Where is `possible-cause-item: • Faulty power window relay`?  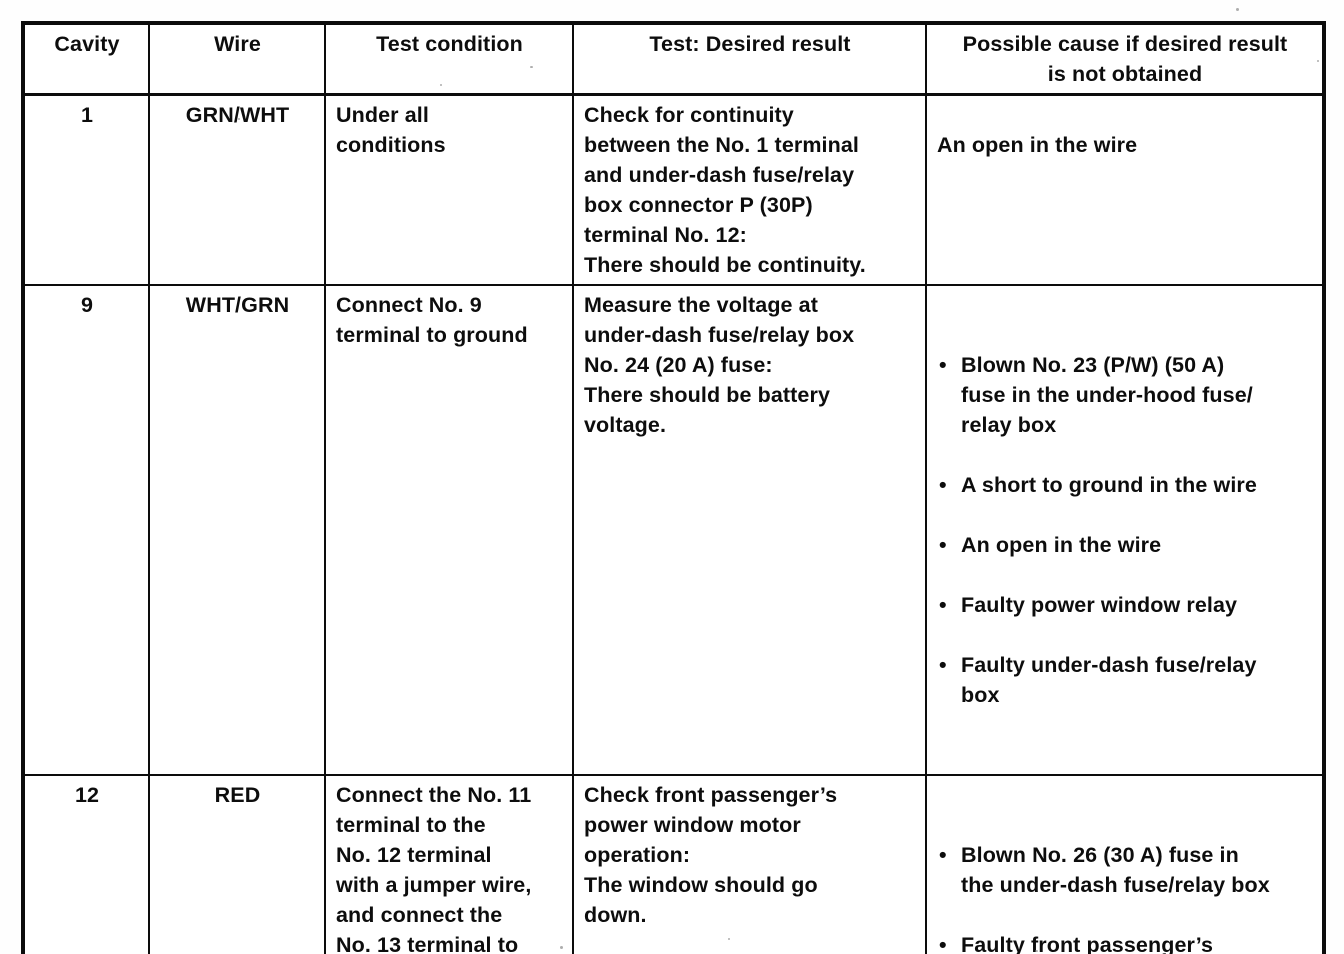 possible-cause-item: • Faulty power window relay is located at coordinates (1125, 605).